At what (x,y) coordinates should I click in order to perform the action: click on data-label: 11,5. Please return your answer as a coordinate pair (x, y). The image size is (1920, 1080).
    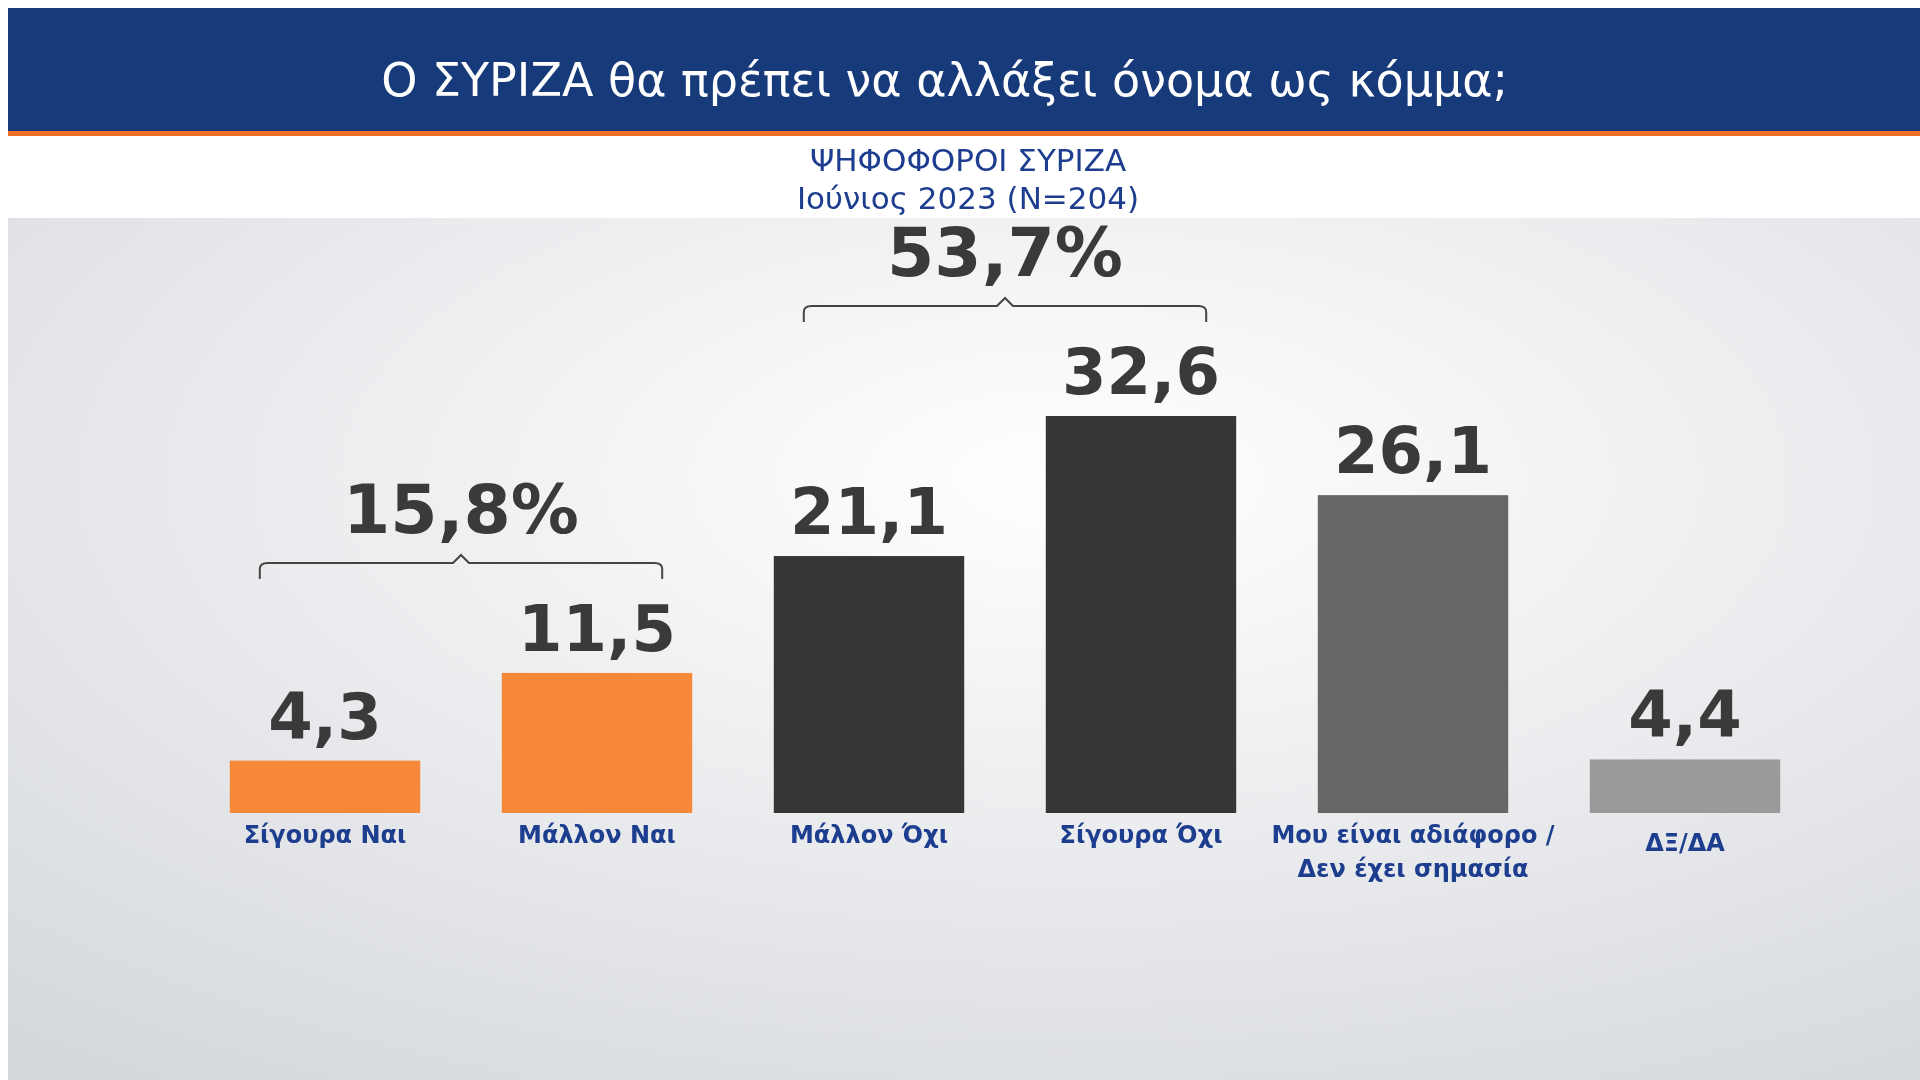
    Looking at the image, I should click on (597, 628).